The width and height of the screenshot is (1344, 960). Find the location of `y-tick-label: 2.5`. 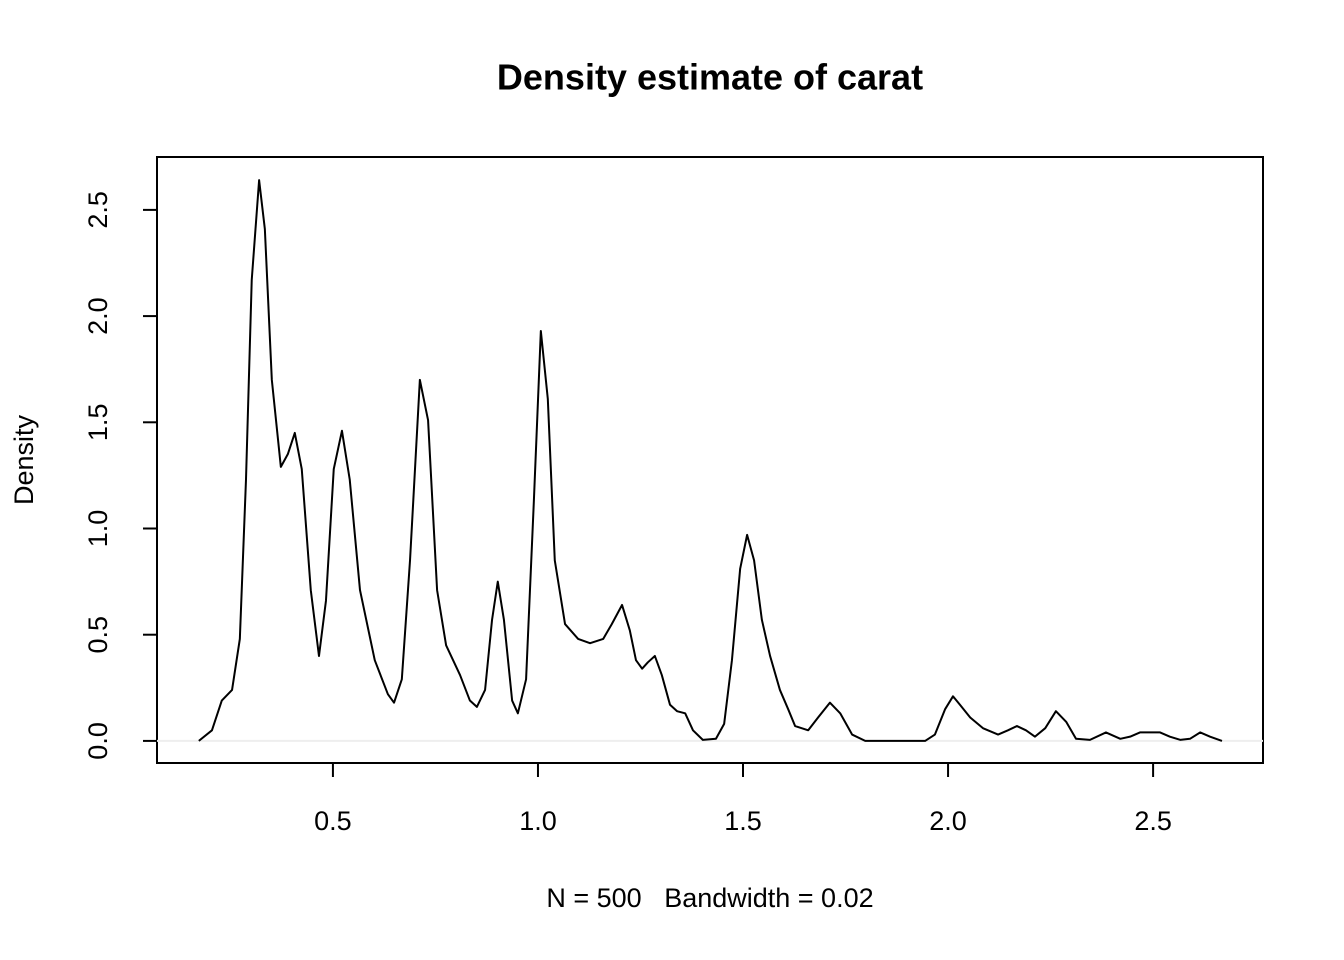

y-tick-label: 2.5 is located at coordinates (98, 210).